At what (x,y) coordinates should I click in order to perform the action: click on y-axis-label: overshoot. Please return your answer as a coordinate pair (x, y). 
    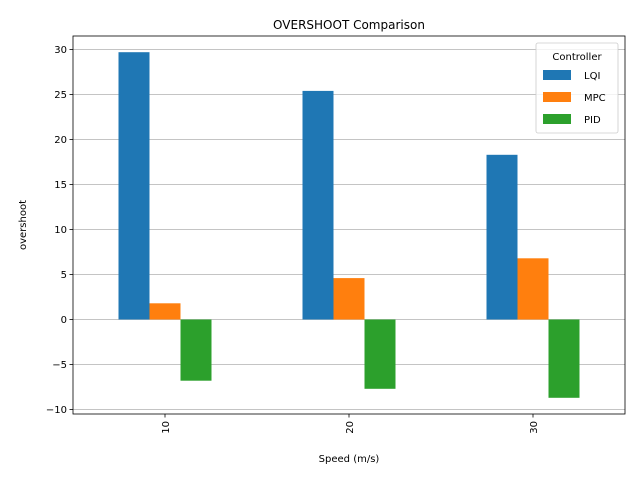
    Looking at the image, I should click on (23, 225).